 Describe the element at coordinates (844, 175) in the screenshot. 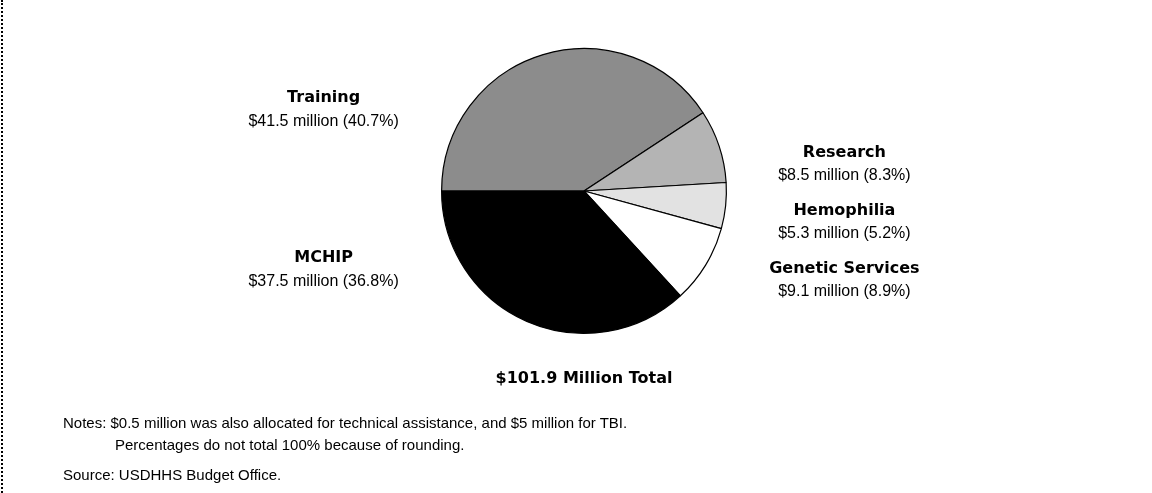

I see `data-label: $8.5 million (8.3%)` at that location.